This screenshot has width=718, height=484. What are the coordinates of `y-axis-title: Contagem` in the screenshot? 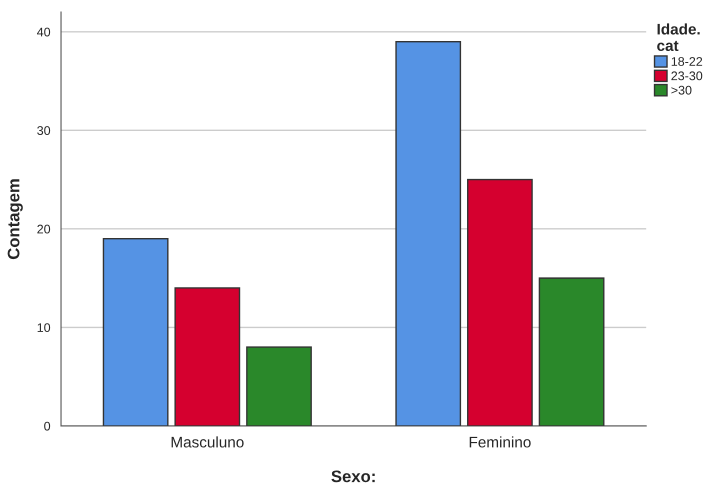 It's located at (15, 219).